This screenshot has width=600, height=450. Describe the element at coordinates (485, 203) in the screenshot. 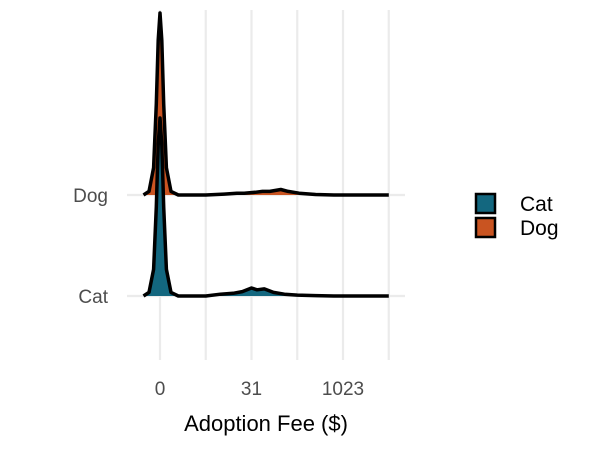

I see `legend-key-cat` at that location.